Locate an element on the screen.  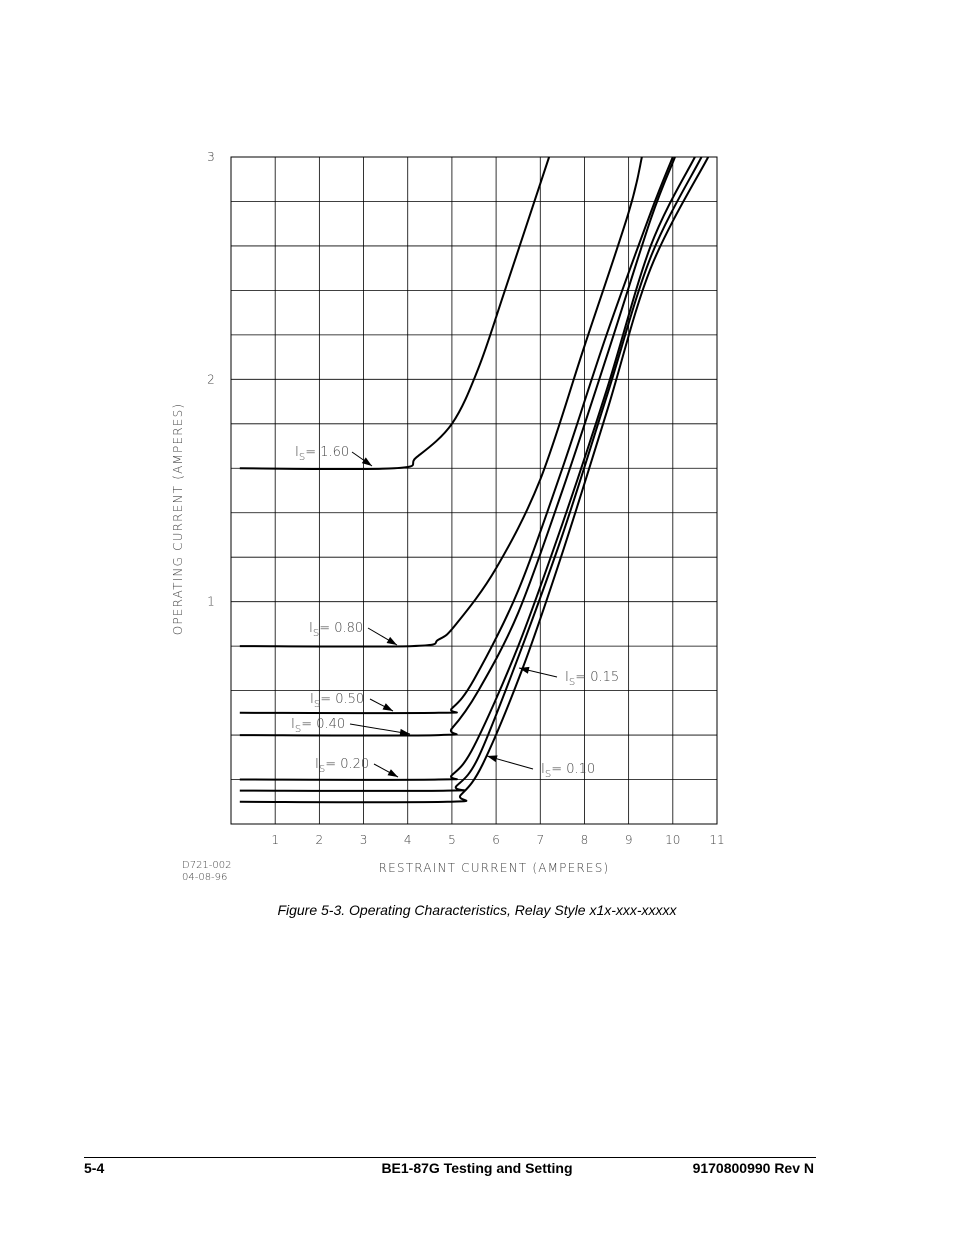
x-tick-label: 7 is located at coordinates (540, 840).